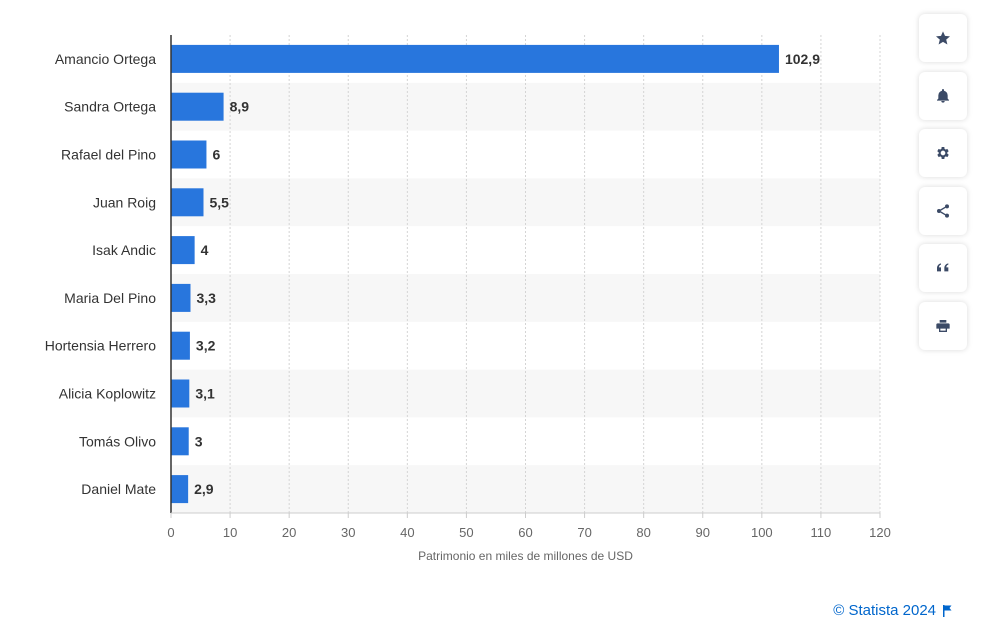  What do you see at coordinates (199, 441) in the screenshot?
I see `value-label: 3` at bounding box center [199, 441].